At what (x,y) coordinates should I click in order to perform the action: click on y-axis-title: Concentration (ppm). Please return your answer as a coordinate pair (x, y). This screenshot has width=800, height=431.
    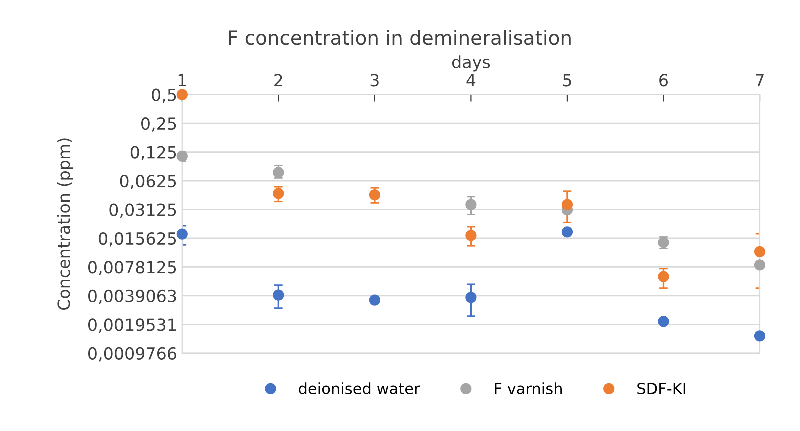
    Looking at the image, I should click on (65, 224).